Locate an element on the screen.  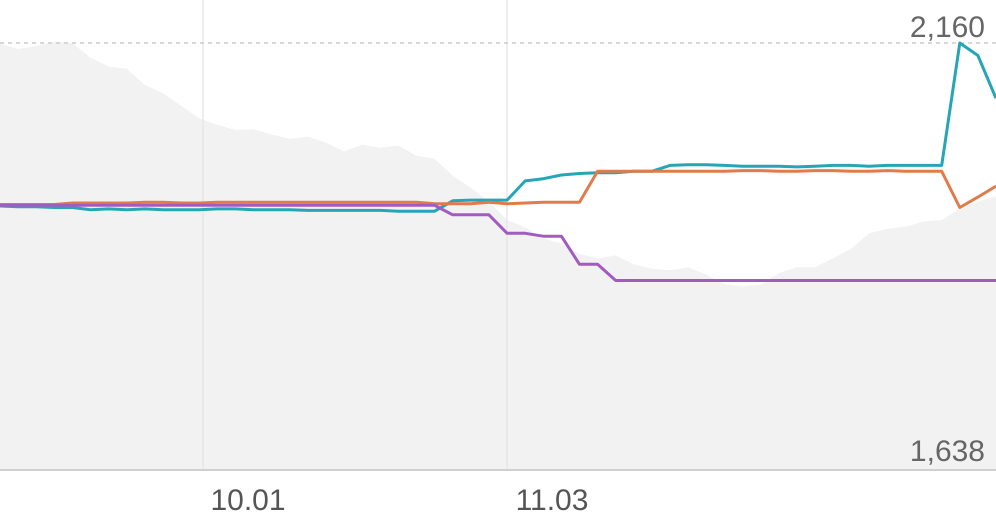
x-tick-label-1: 10.01 is located at coordinates (247, 500).